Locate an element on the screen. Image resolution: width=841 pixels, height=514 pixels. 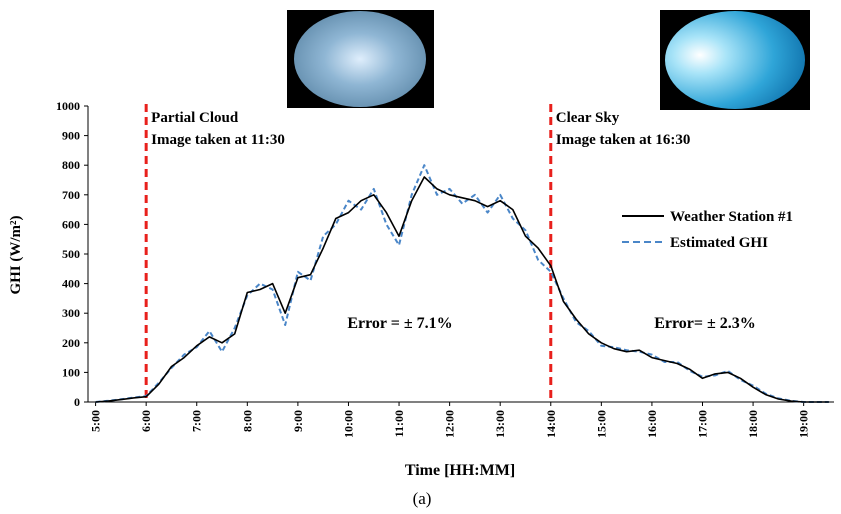
x-tick-label: 11:00 is located at coordinates (399, 423).